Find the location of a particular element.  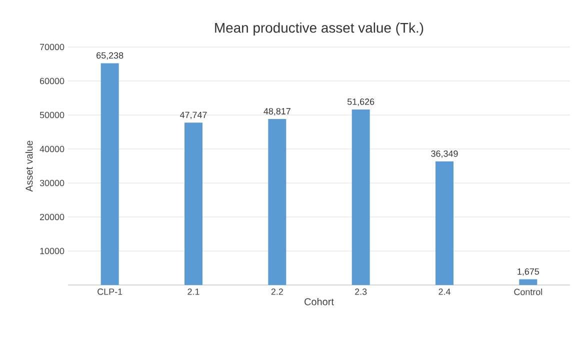

y-tick-label: 30000 is located at coordinates (52, 183).